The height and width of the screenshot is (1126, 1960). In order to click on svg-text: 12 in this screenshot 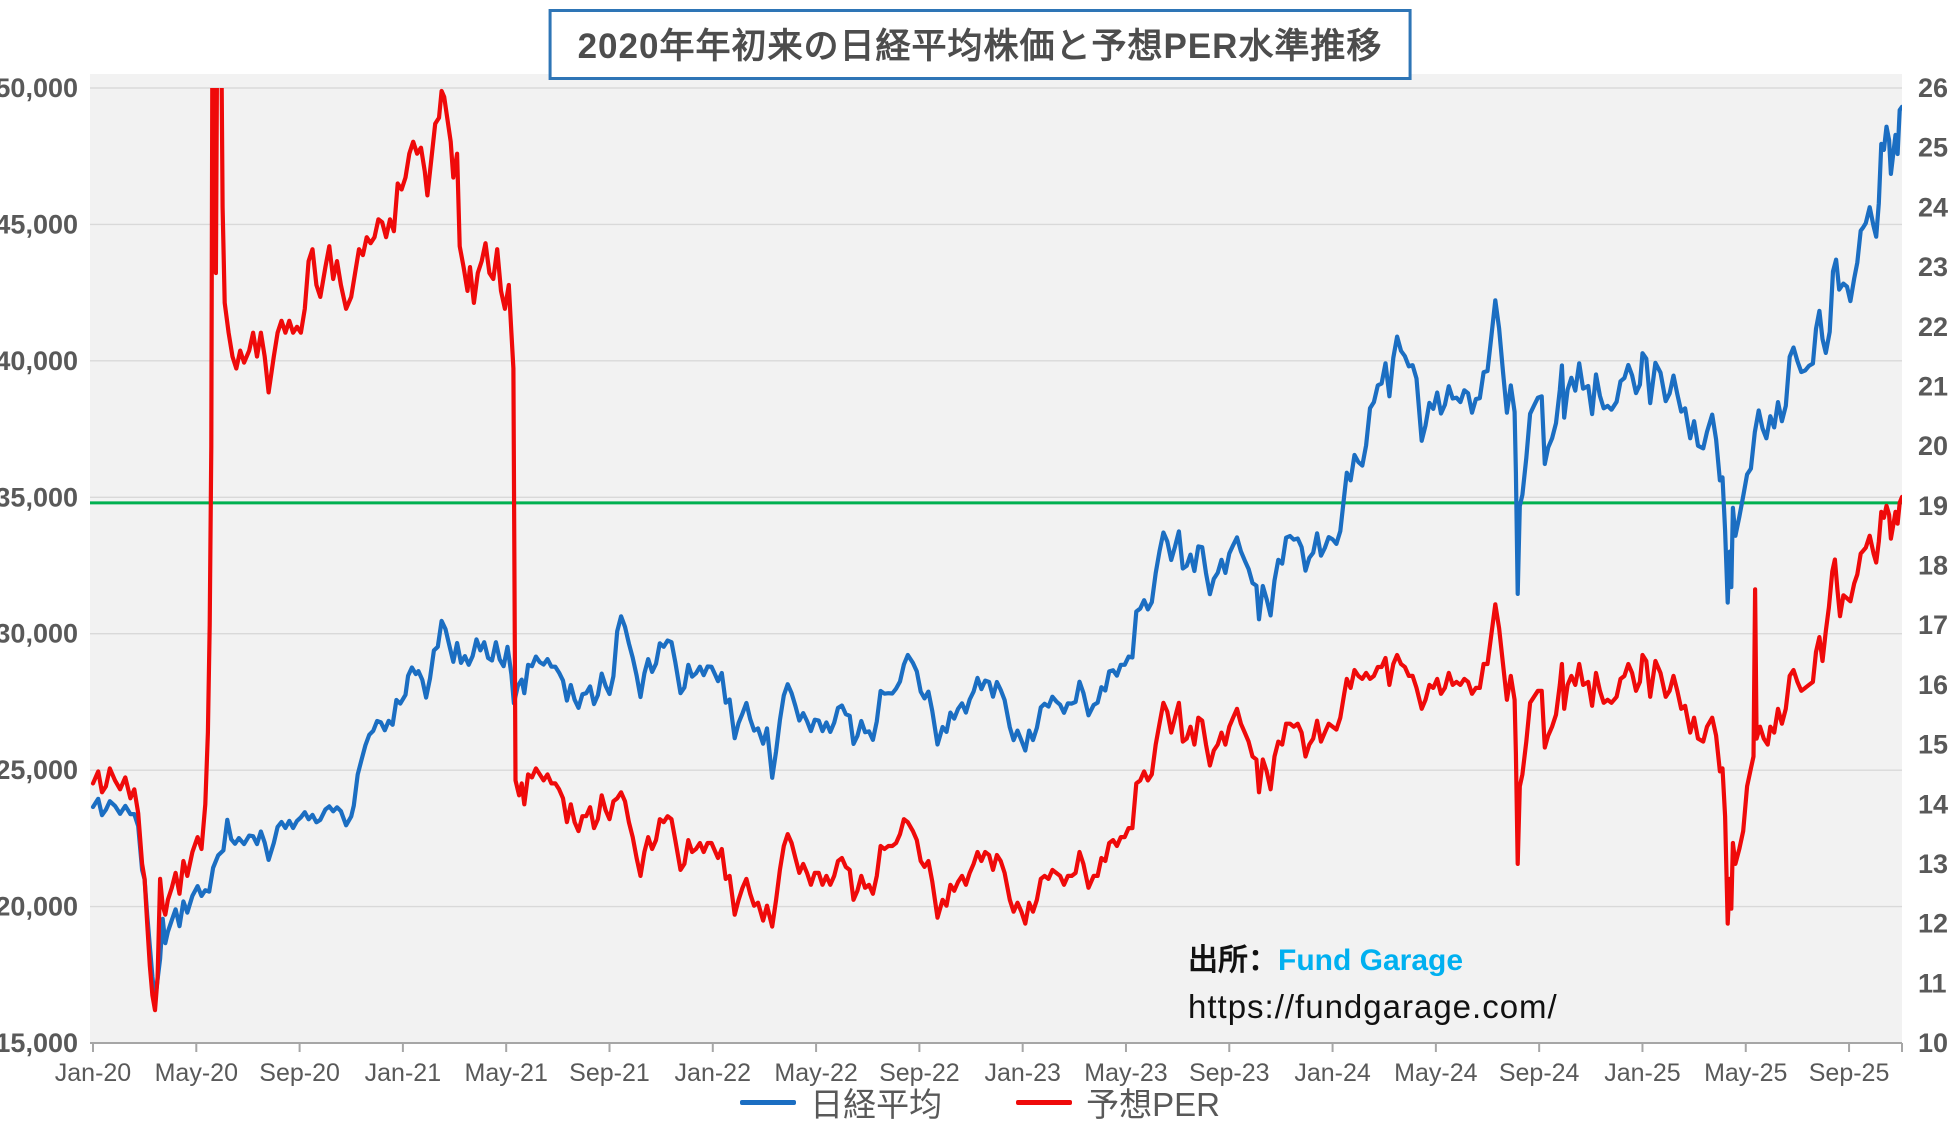, I will do `click(1933, 924)`.